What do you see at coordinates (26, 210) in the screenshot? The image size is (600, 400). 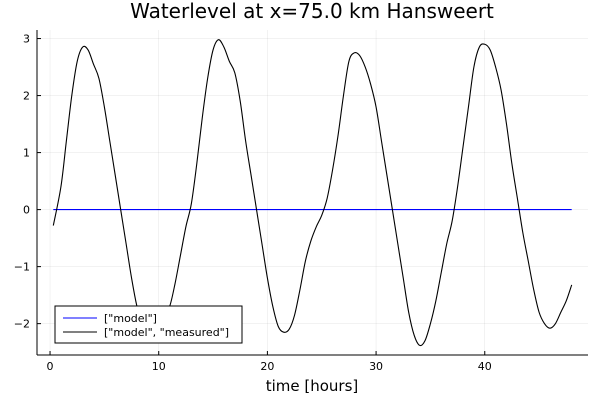 I see `y-tick-label: 0` at bounding box center [26, 210].